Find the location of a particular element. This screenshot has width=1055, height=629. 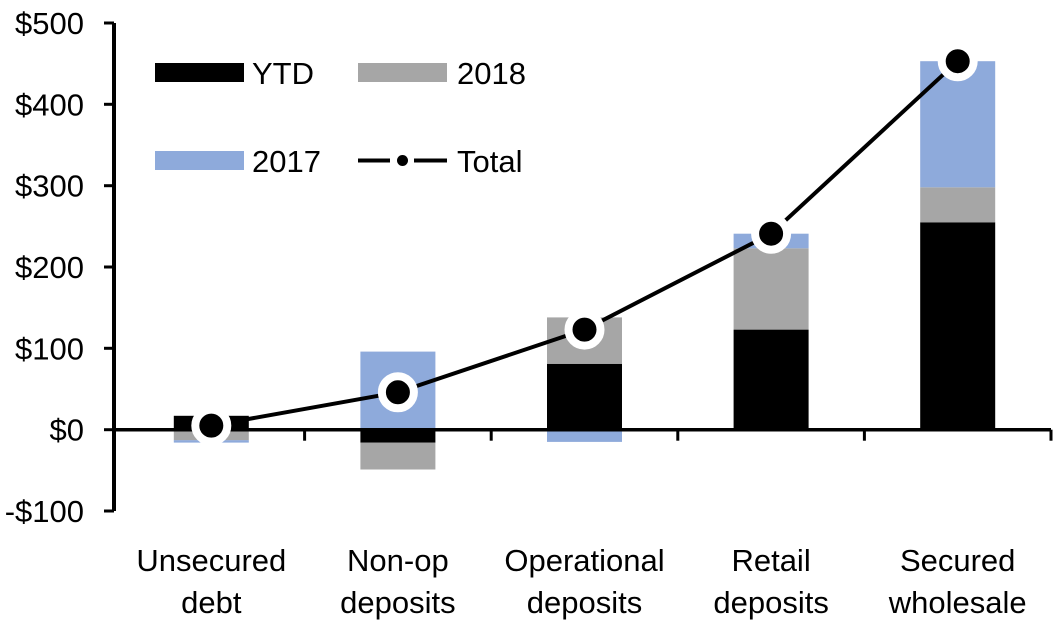

legend-label-total: Total is located at coordinates (489, 161).